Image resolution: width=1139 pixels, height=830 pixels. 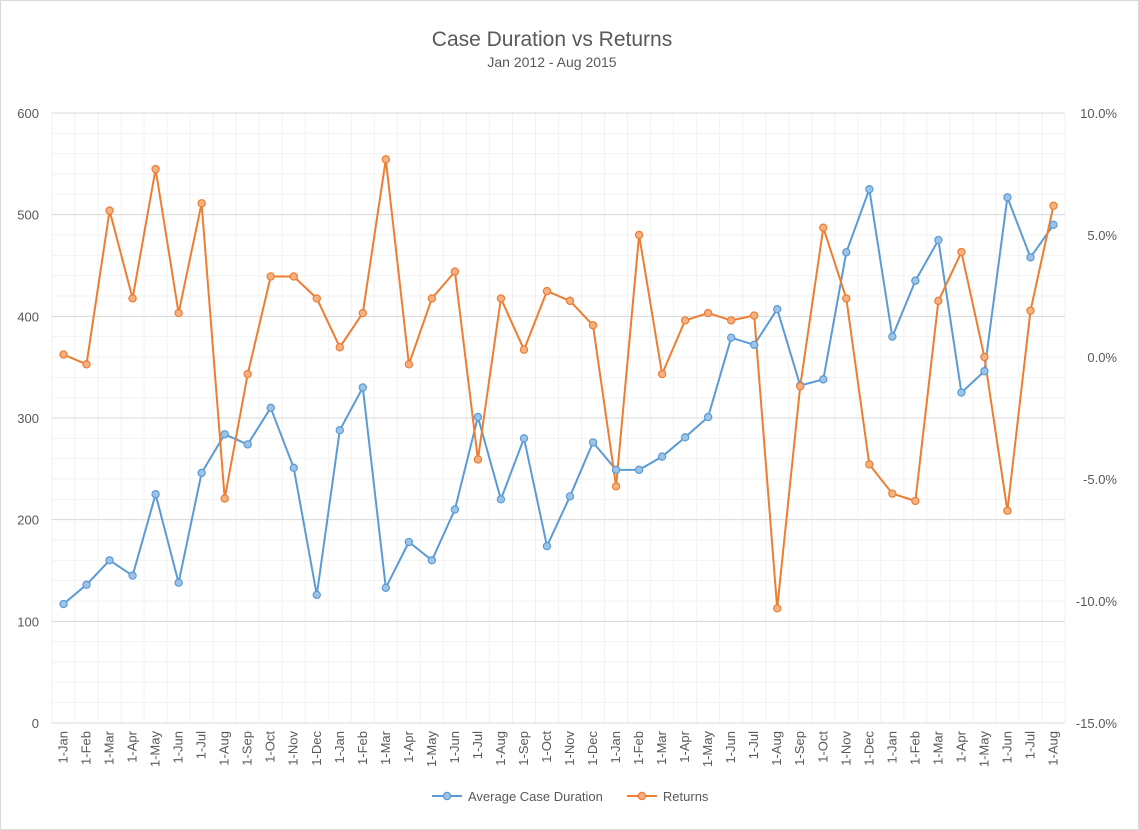 I want to click on legend-marker-returns, so click(x=642, y=796).